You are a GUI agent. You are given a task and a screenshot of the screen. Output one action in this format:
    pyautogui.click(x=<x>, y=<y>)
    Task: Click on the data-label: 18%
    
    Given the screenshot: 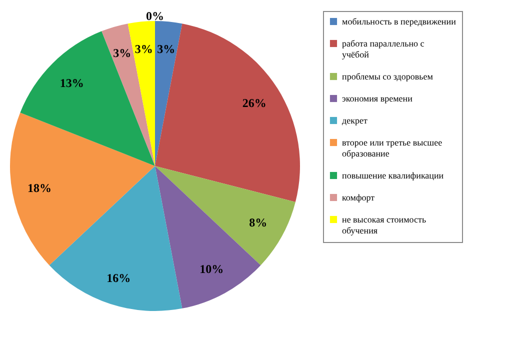 What is the action you would take?
    pyautogui.click(x=39, y=188)
    